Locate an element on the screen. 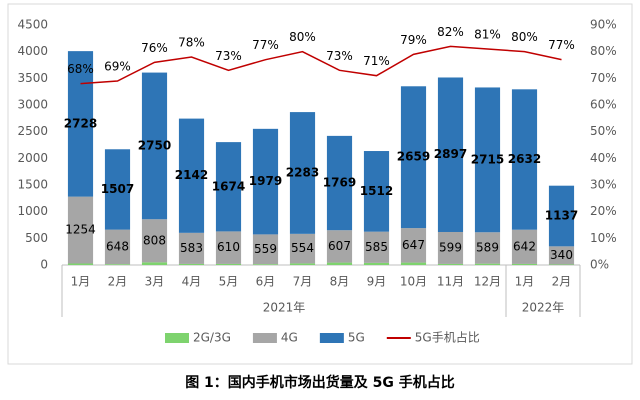 This screenshot has height=400, width=640. data-label: 68% is located at coordinates (80, 69).